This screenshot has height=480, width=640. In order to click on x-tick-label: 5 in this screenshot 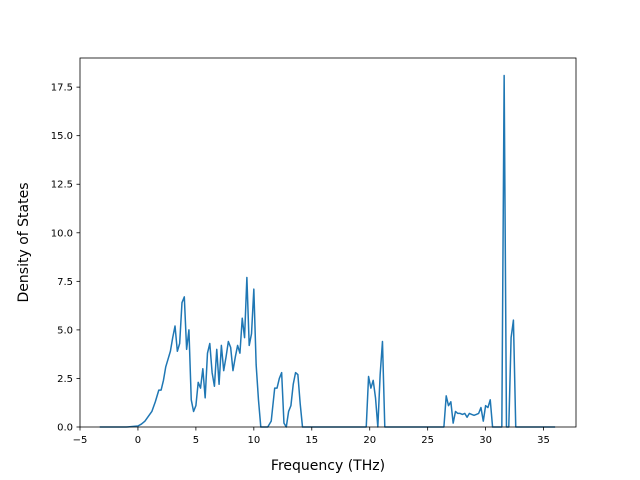, I will do `click(196, 440)`.